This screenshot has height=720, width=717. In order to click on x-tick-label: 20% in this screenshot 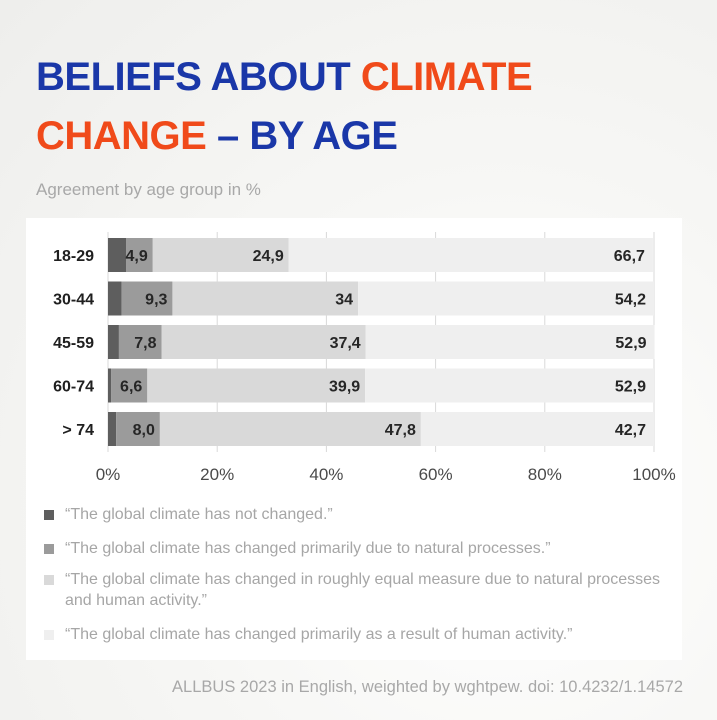, I will do `click(217, 474)`.